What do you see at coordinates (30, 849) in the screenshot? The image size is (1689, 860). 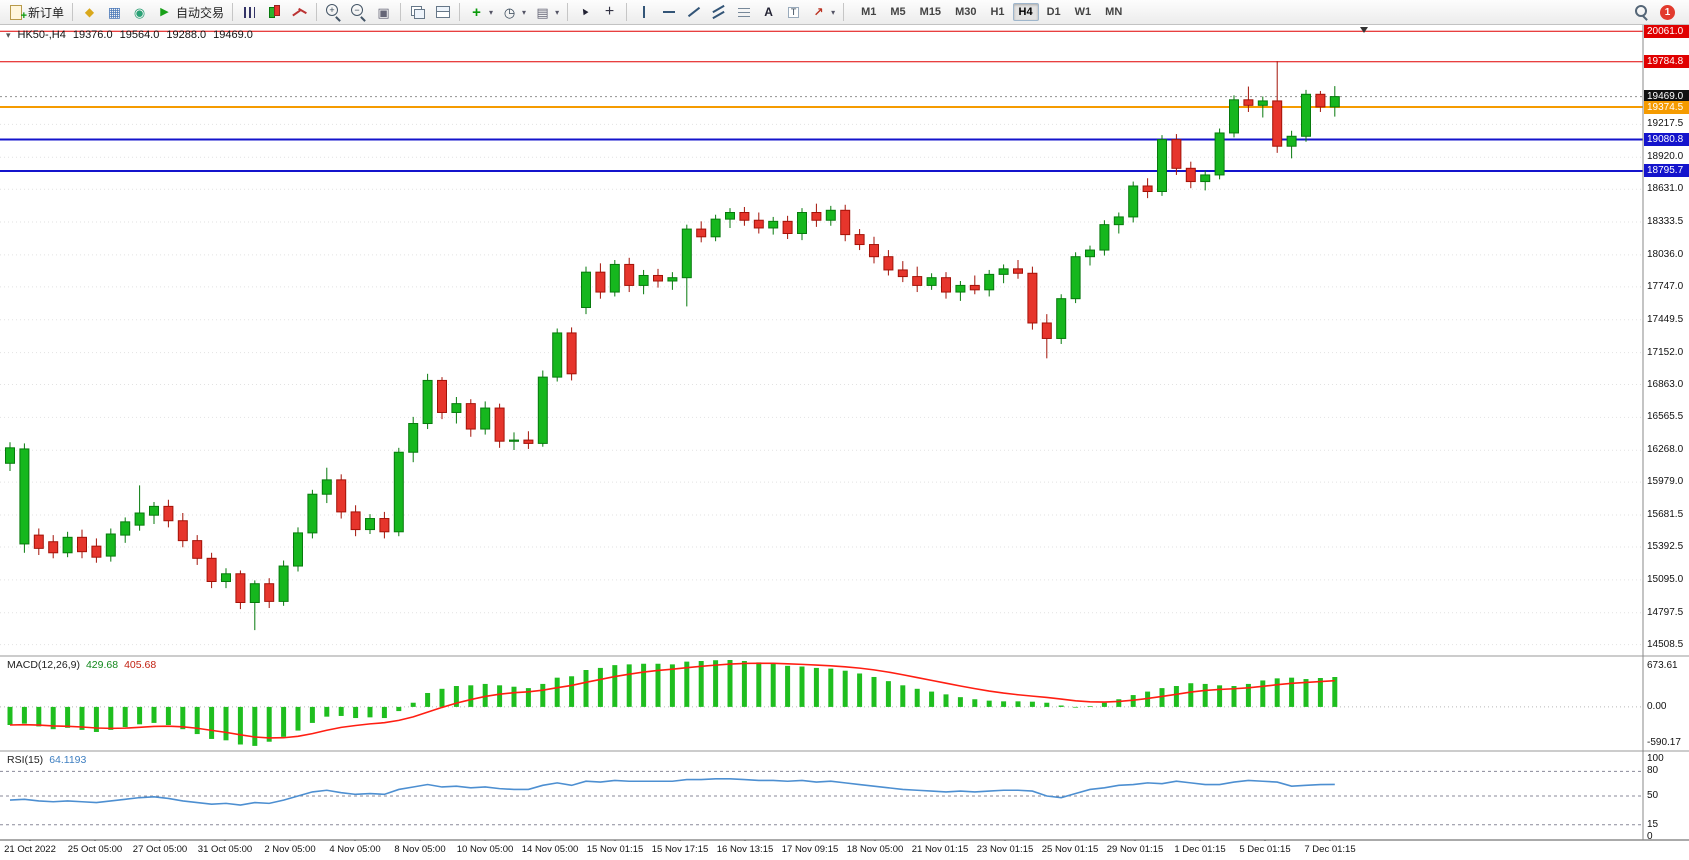 I see `time-label: 21 Oct 2022` at bounding box center [30, 849].